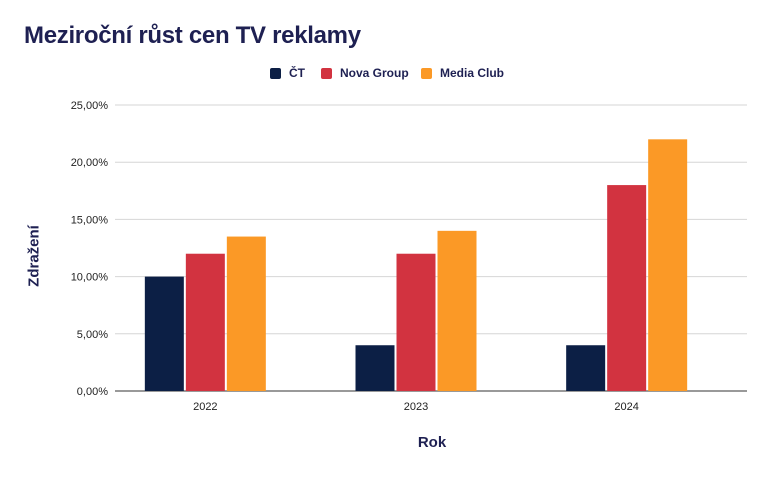 The height and width of the screenshot is (478, 772). Describe the element at coordinates (374, 73) in the screenshot. I see `legend-label-nova-group: Nova Group` at that location.